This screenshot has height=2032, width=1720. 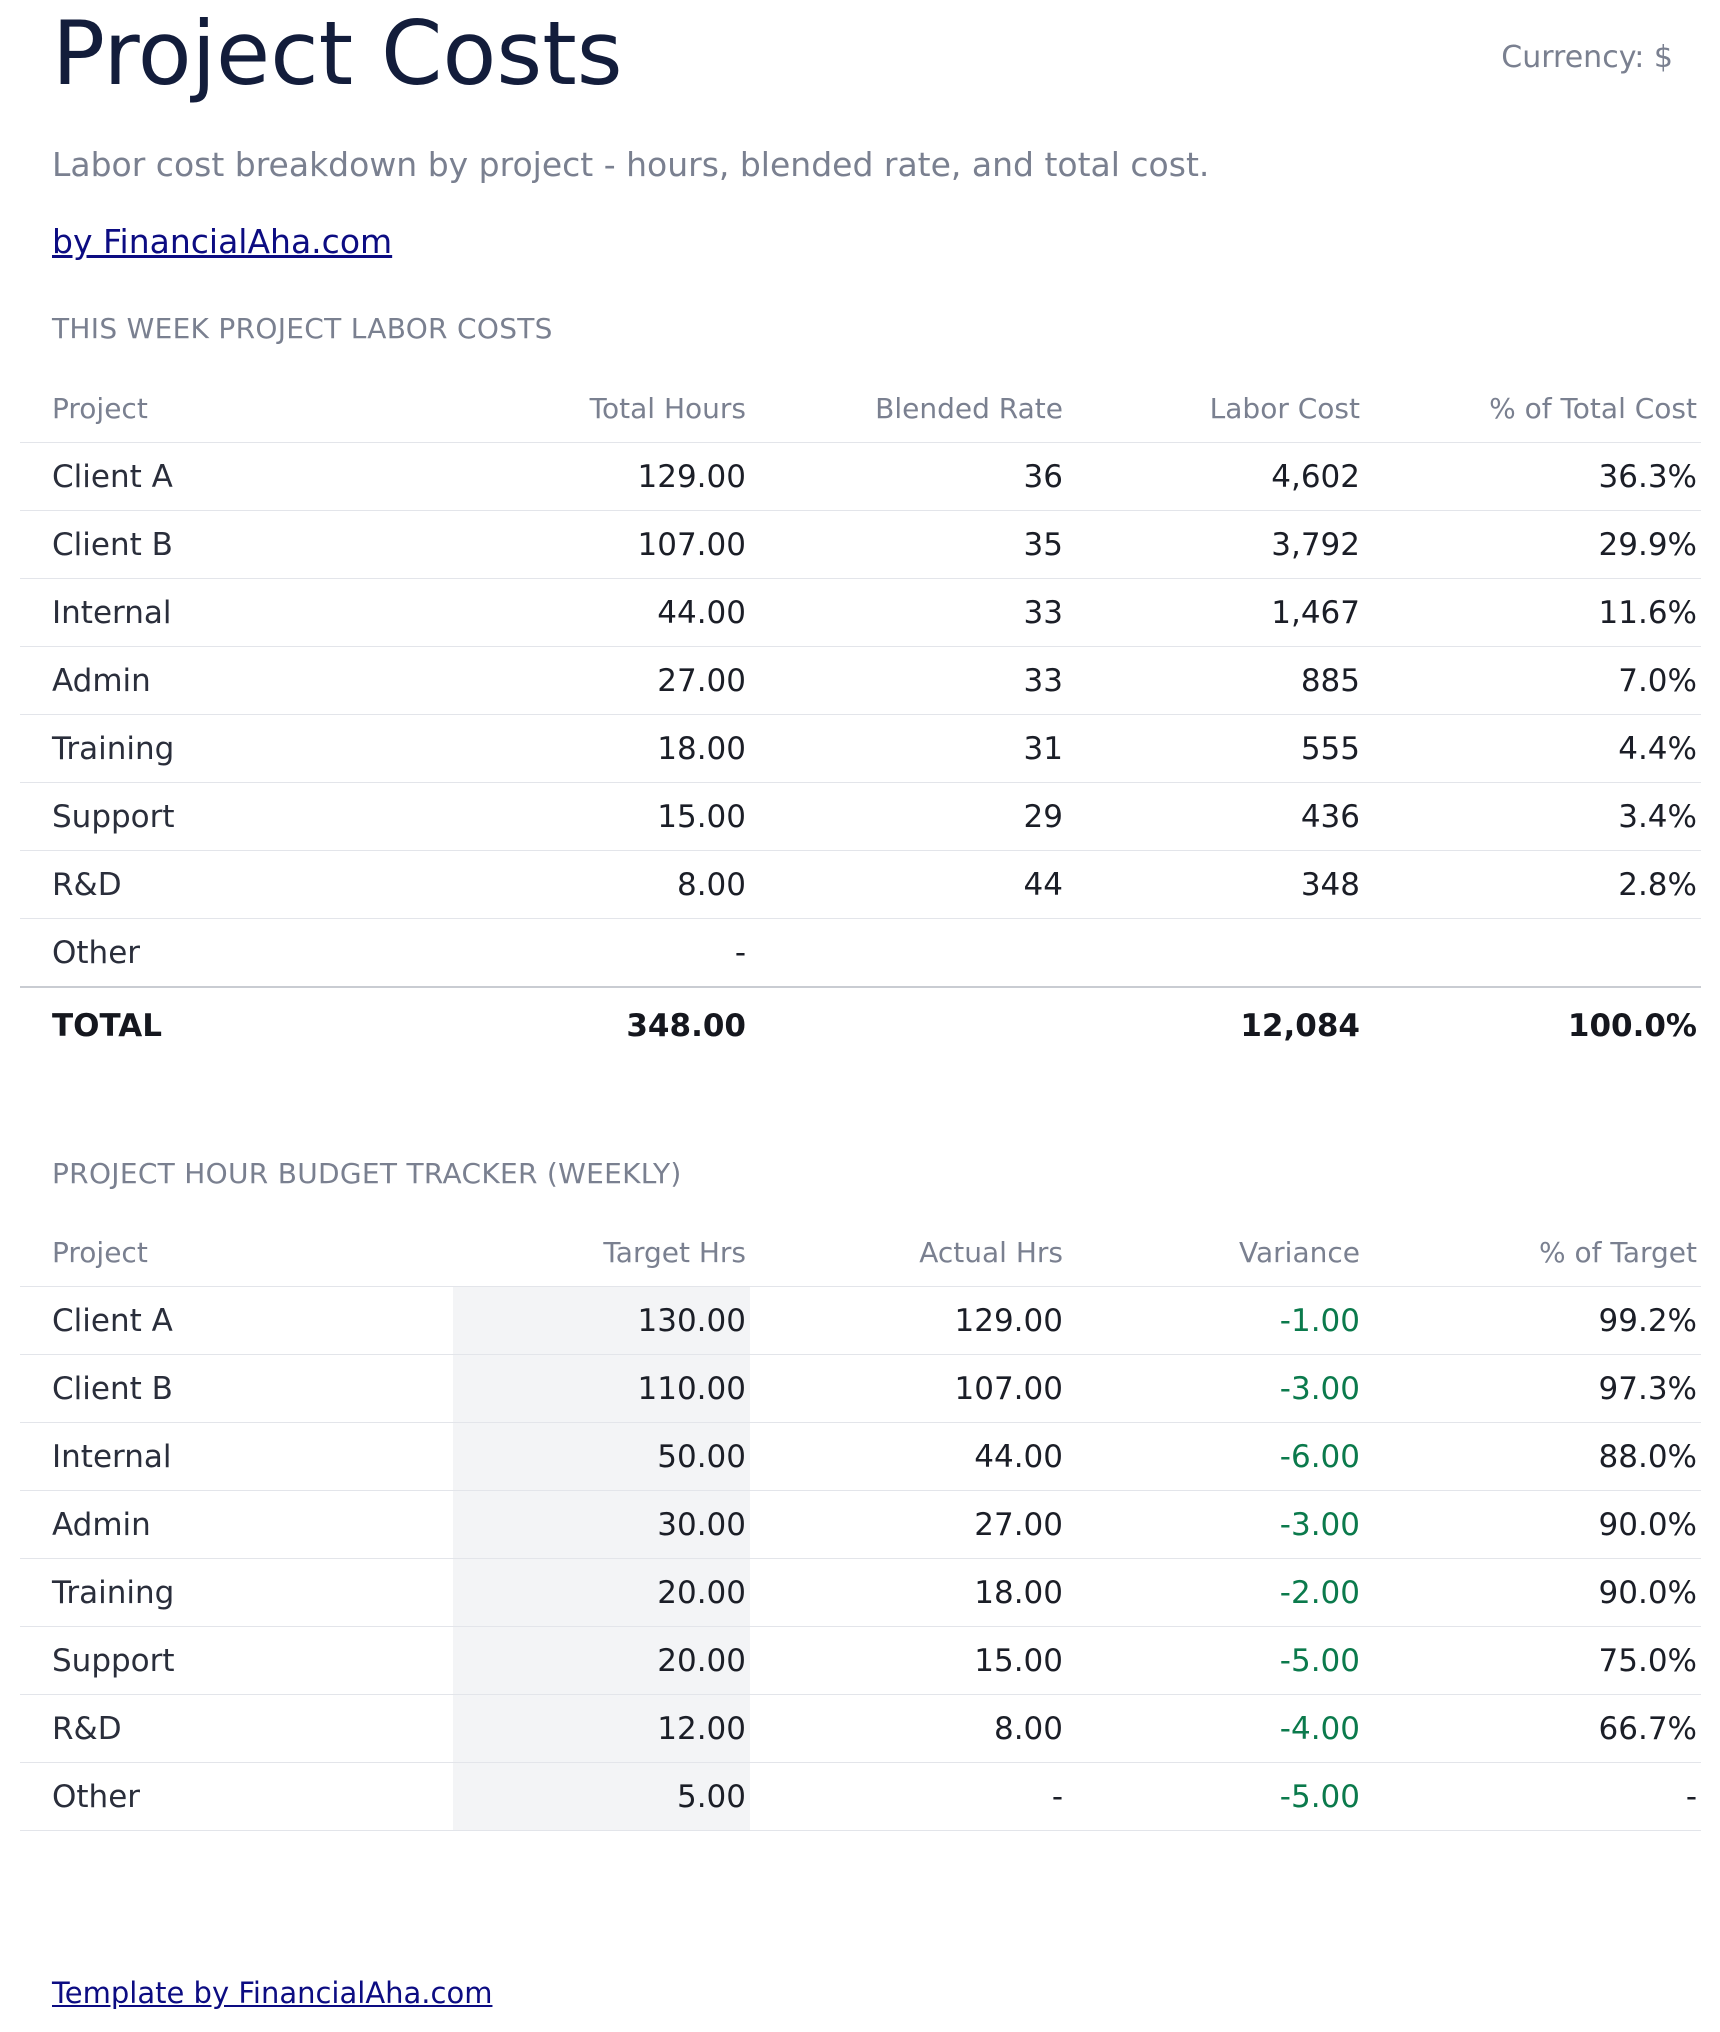 I want to click on variance-cell: -1.00, so click(x=1215, y=1320).